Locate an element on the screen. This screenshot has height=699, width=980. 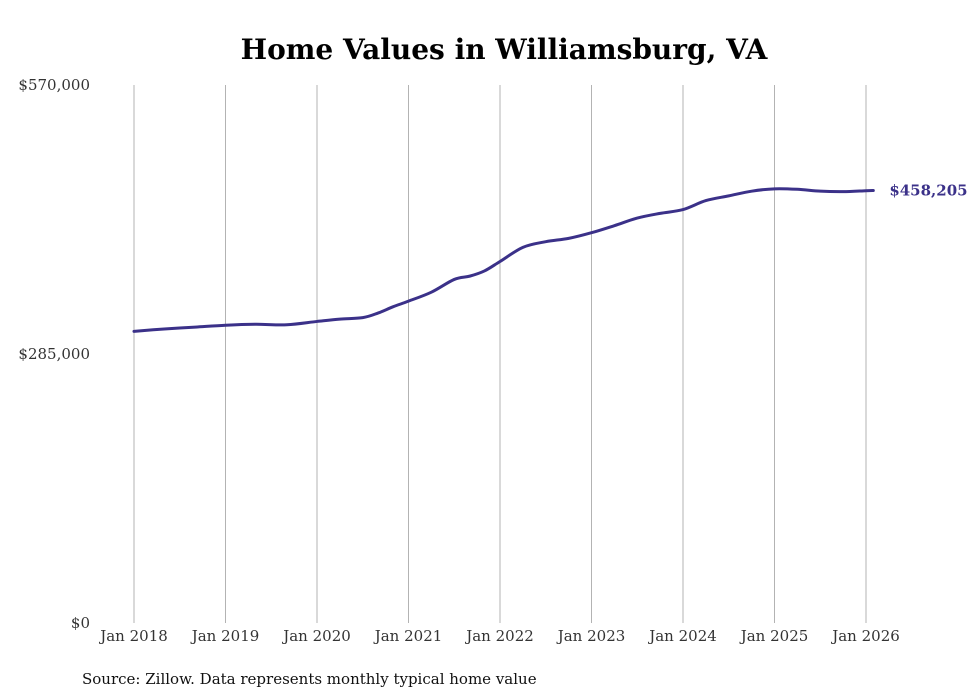
x-tick-label: Jan 2026 is located at coordinates (865, 636).